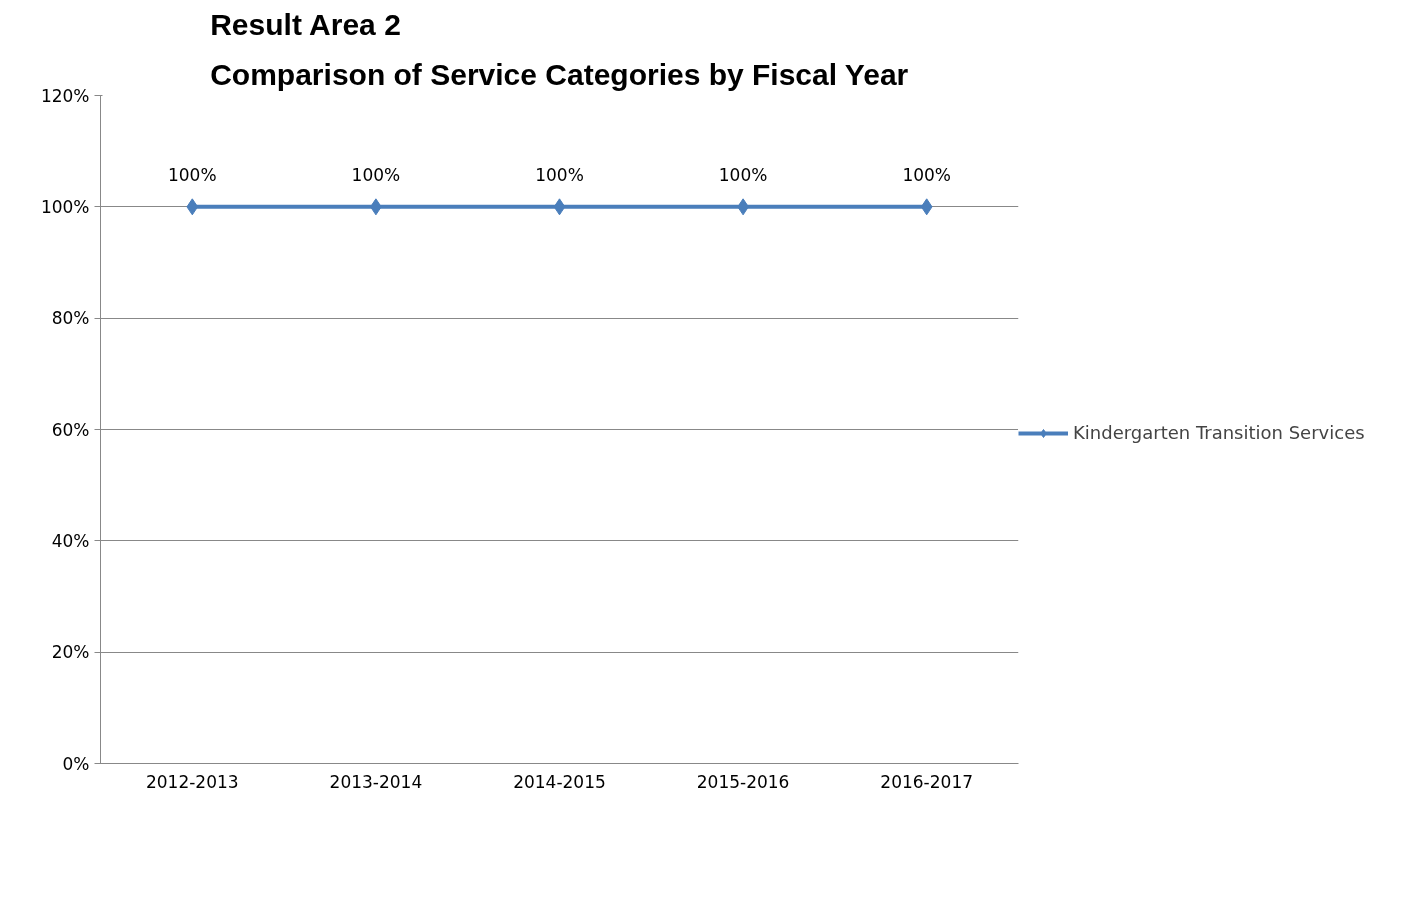  Describe the element at coordinates (743, 781) in the screenshot. I see `x-tick-label: 2015-2016` at that location.